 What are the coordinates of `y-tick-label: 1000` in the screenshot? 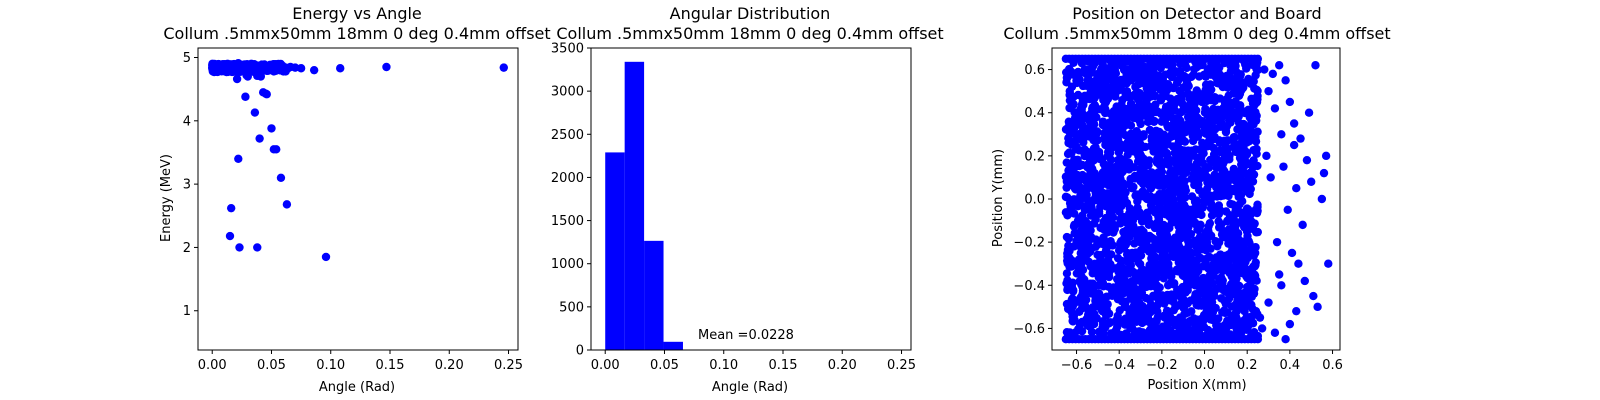 It's located at (567, 264).